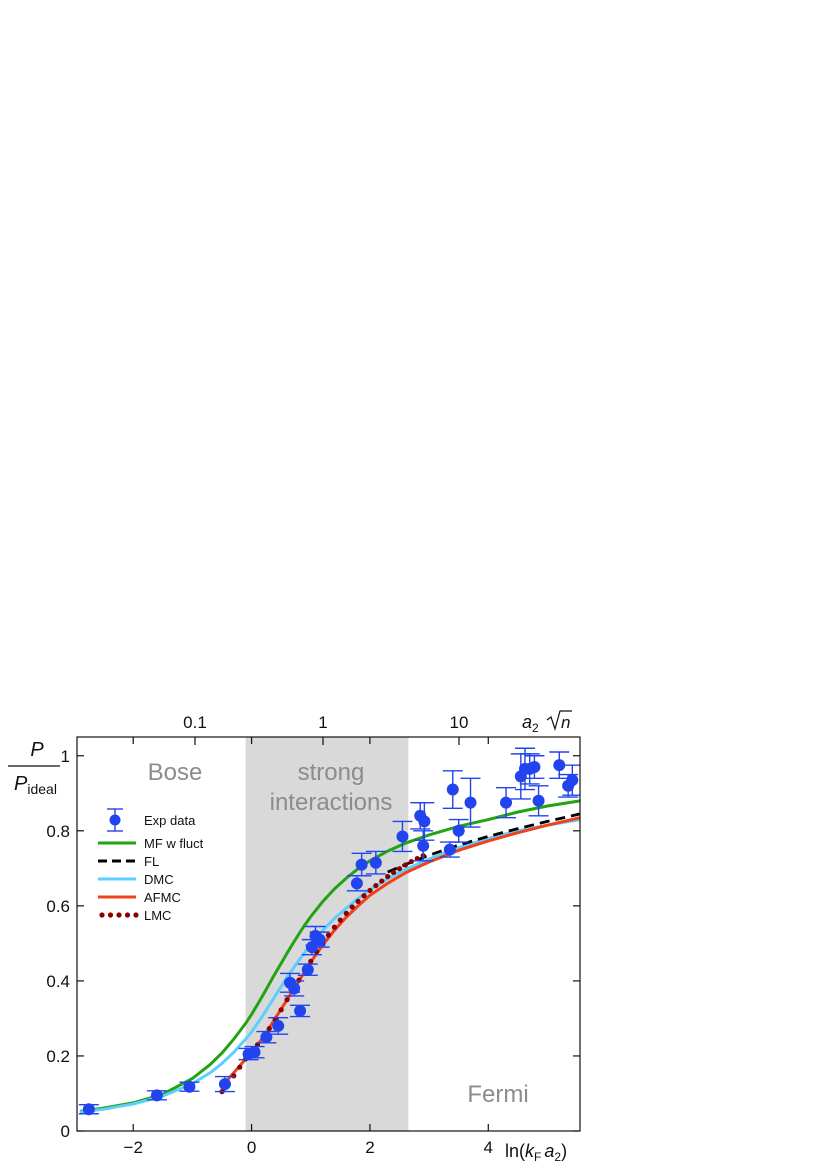  Describe the element at coordinates (65, 1131) in the screenshot. I see `y-tick-label: 0` at that location.